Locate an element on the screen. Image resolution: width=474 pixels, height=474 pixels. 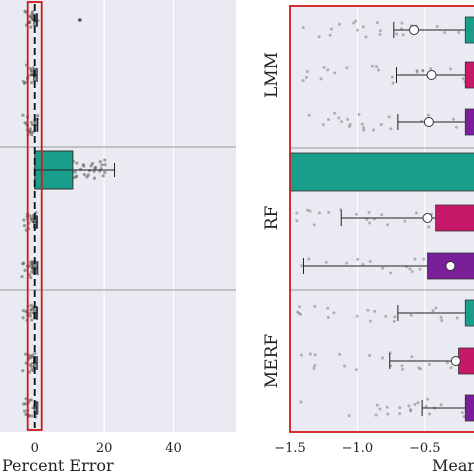
mean-marker is located at coordinates (428, 122).